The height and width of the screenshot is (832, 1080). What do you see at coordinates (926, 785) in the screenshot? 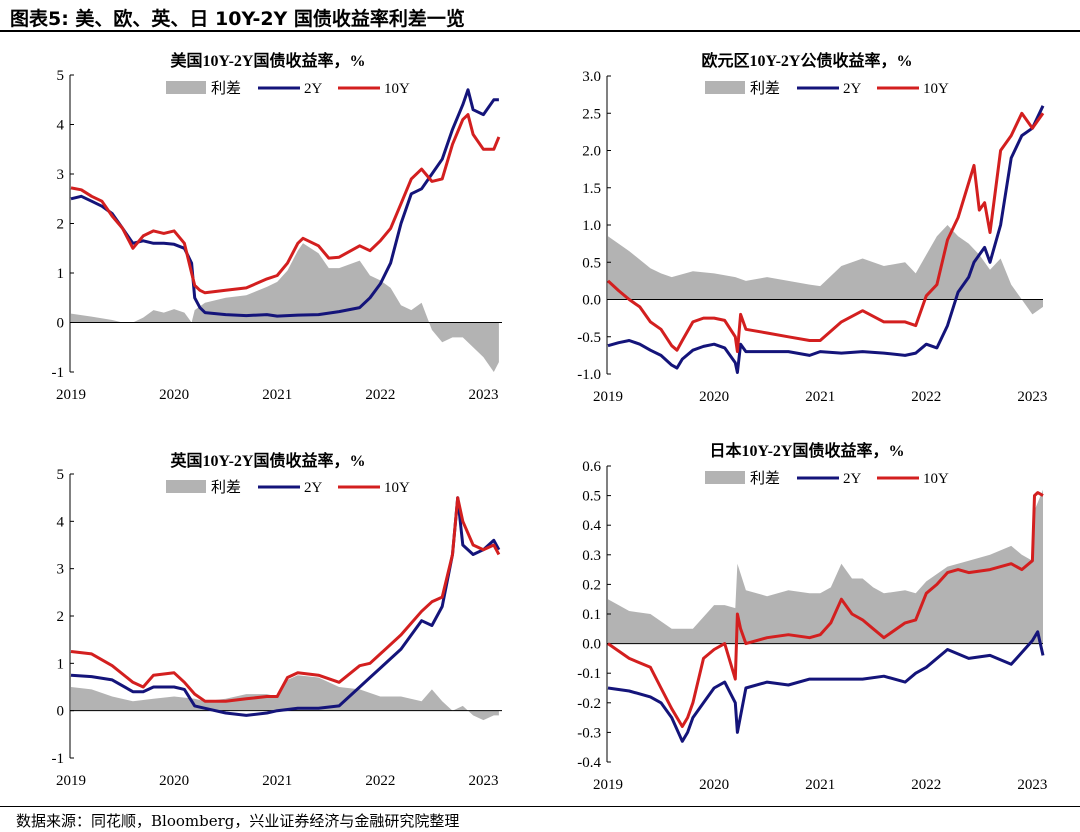
I see `jp-x-tick-label: 2022` at bounding box center [926, 785].